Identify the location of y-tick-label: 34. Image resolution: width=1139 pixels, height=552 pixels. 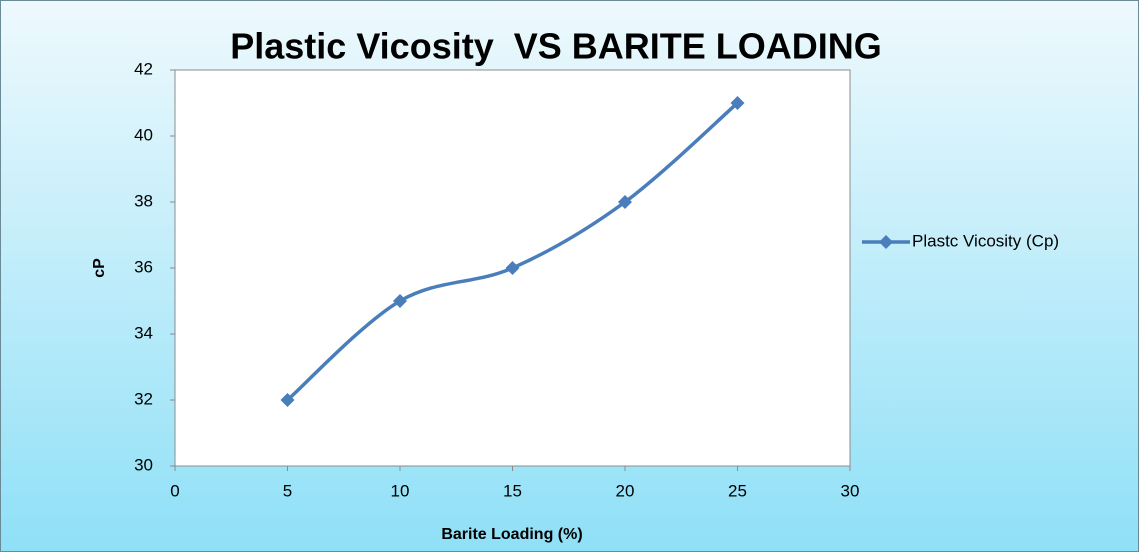
(143, 332).